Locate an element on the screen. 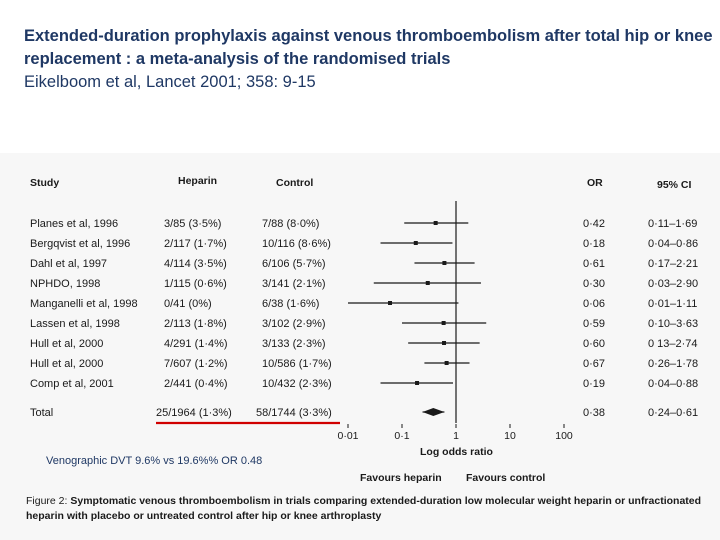 The height and width of the screenshot is (540, 720). total-diamond is located at coordinates (433, 412).